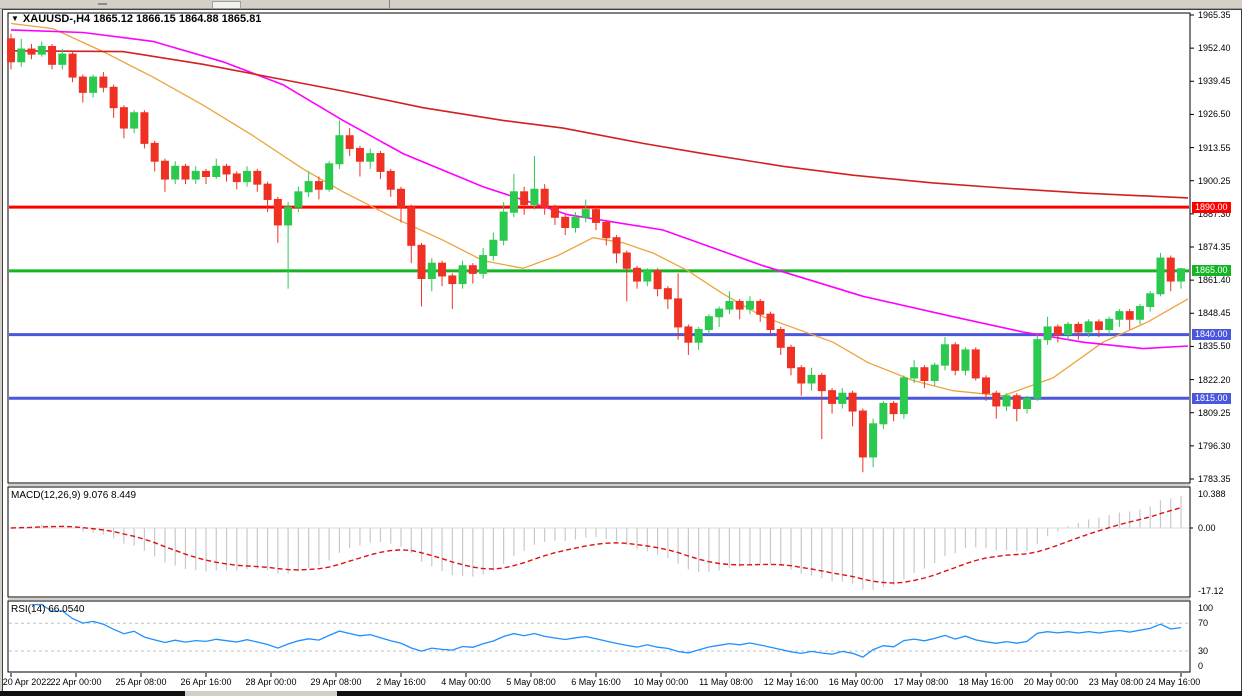 The width and height of the screenshot is (1242, 696). I want to click on taskbar-segment-left, so click(92, 693).